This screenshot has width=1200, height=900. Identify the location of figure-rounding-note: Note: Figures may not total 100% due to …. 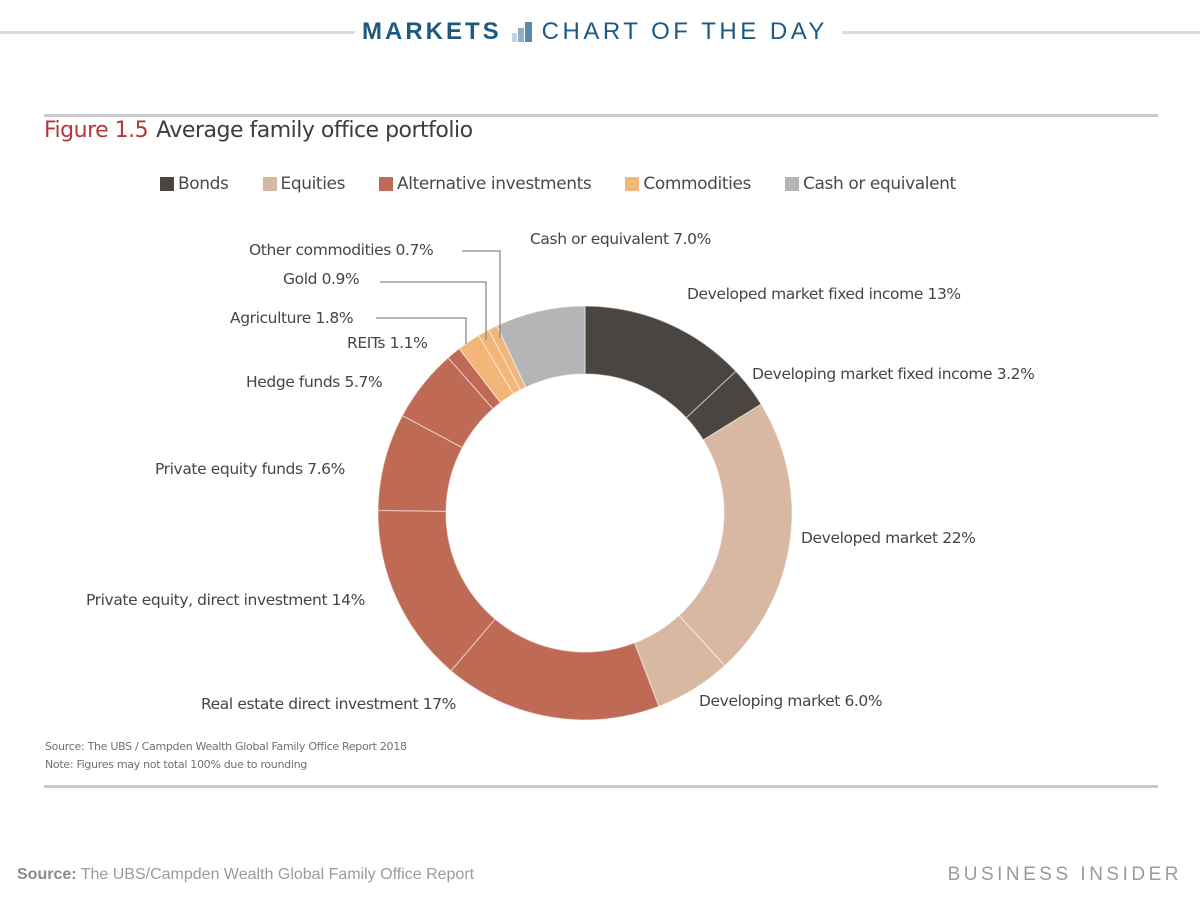
(176, 764).